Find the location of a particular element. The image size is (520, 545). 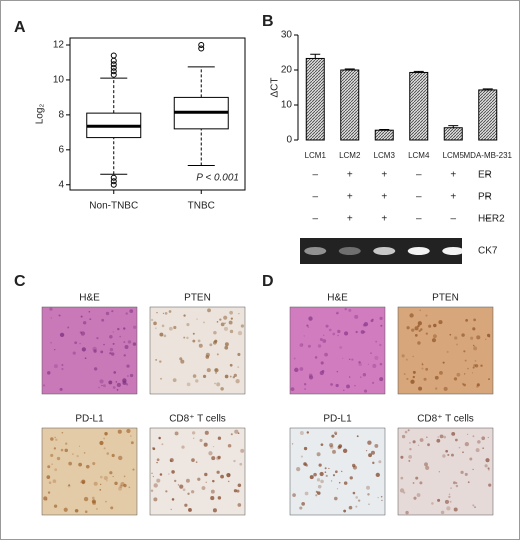

micrograph-bg is located at coordinates (337, 350).